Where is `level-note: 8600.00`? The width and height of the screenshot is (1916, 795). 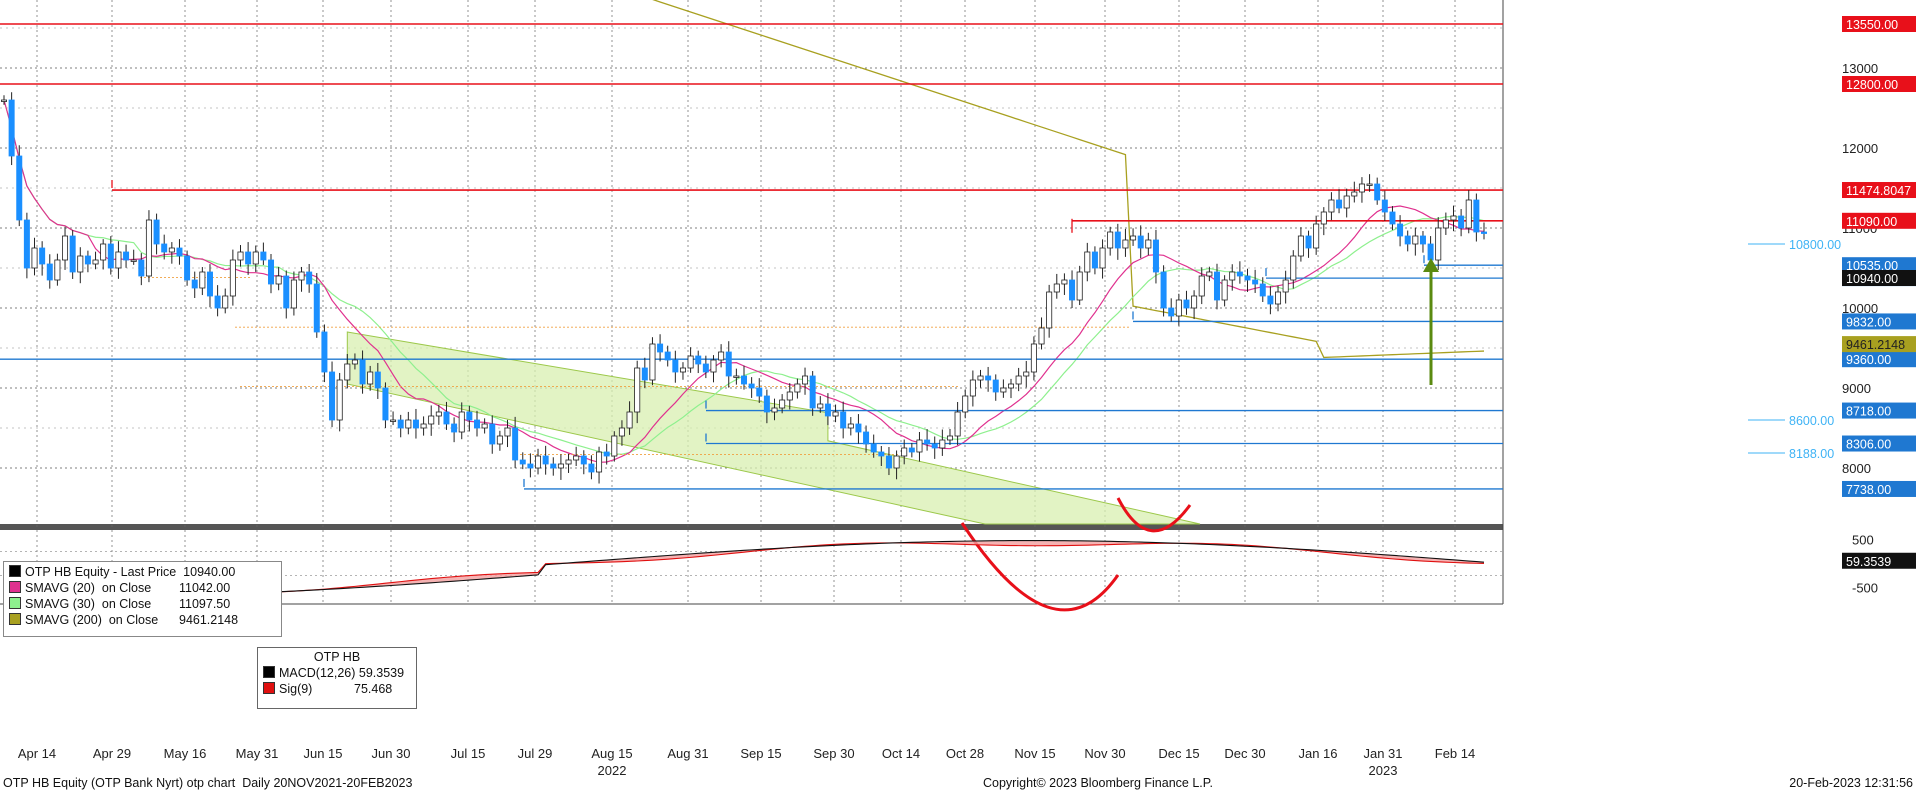
level-note: 8600.00 is located at coordinates (1811, 421).